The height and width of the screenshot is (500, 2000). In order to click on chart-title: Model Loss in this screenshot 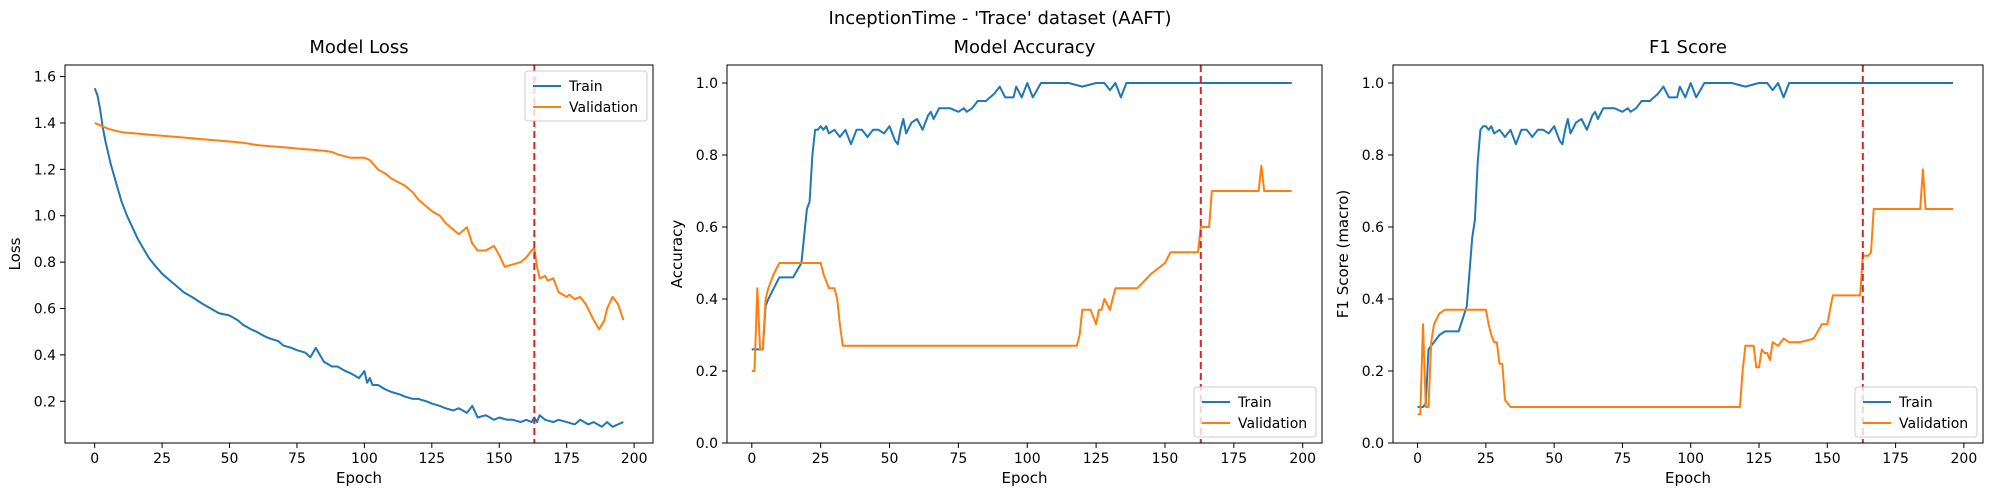, I will do `click(358, 47)`.